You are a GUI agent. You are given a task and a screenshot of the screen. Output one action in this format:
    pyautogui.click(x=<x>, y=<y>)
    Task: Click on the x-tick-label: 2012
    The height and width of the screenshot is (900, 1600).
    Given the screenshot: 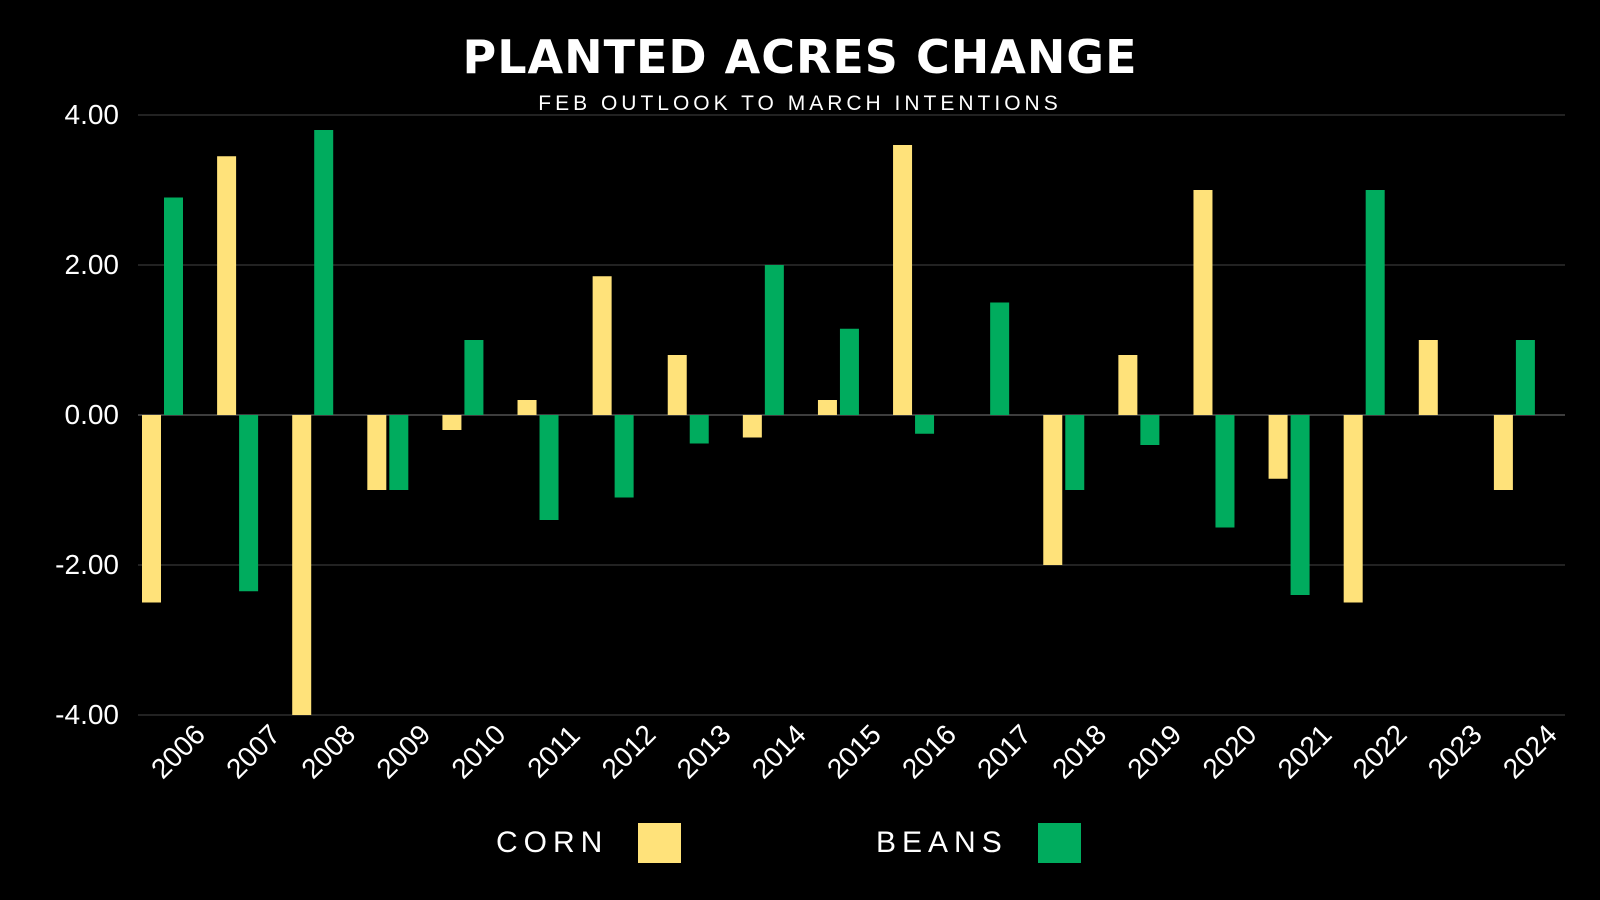 What is the action you would take?
    pyautogui.click(x=629, y=752)
    